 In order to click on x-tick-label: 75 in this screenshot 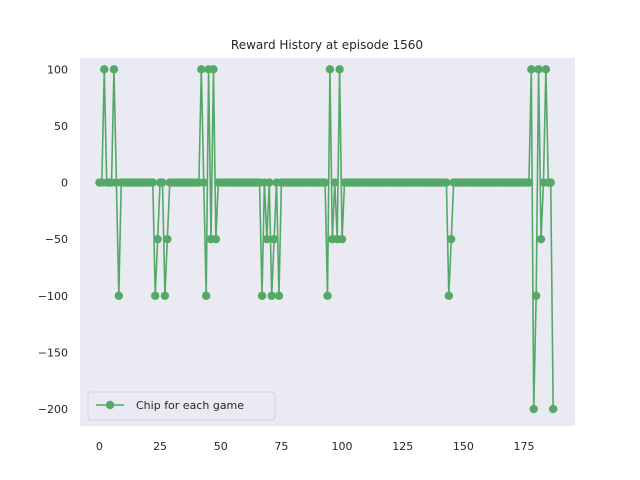, I will do `click(281, 446)`.